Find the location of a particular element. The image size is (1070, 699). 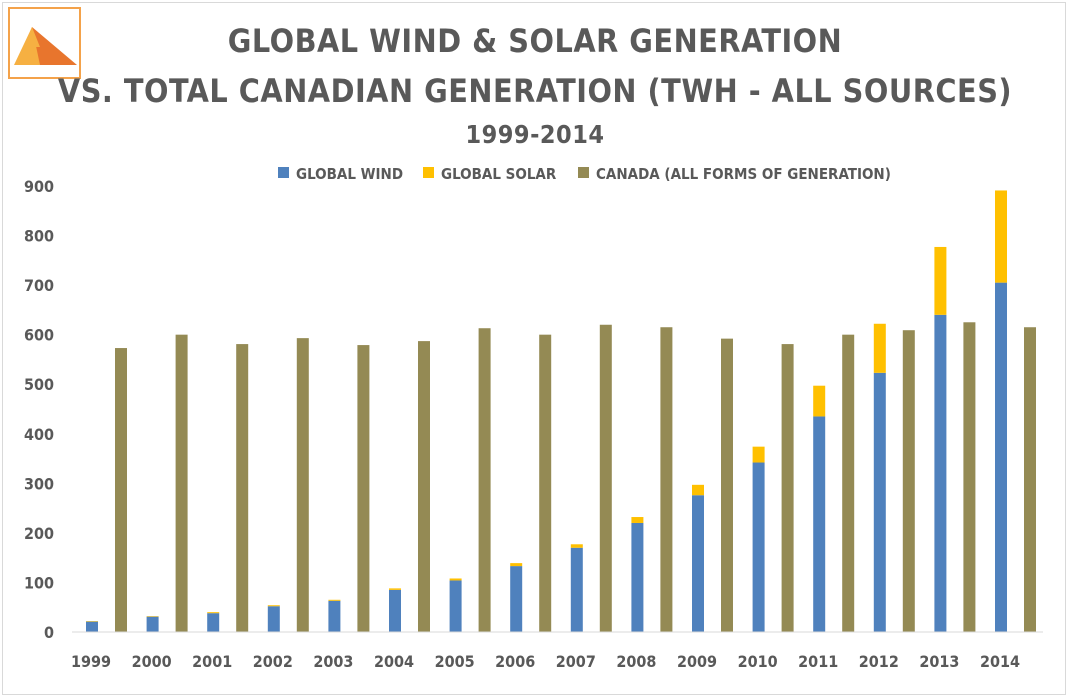

y-tick-label: 400 is located at coordinates (39, 434).